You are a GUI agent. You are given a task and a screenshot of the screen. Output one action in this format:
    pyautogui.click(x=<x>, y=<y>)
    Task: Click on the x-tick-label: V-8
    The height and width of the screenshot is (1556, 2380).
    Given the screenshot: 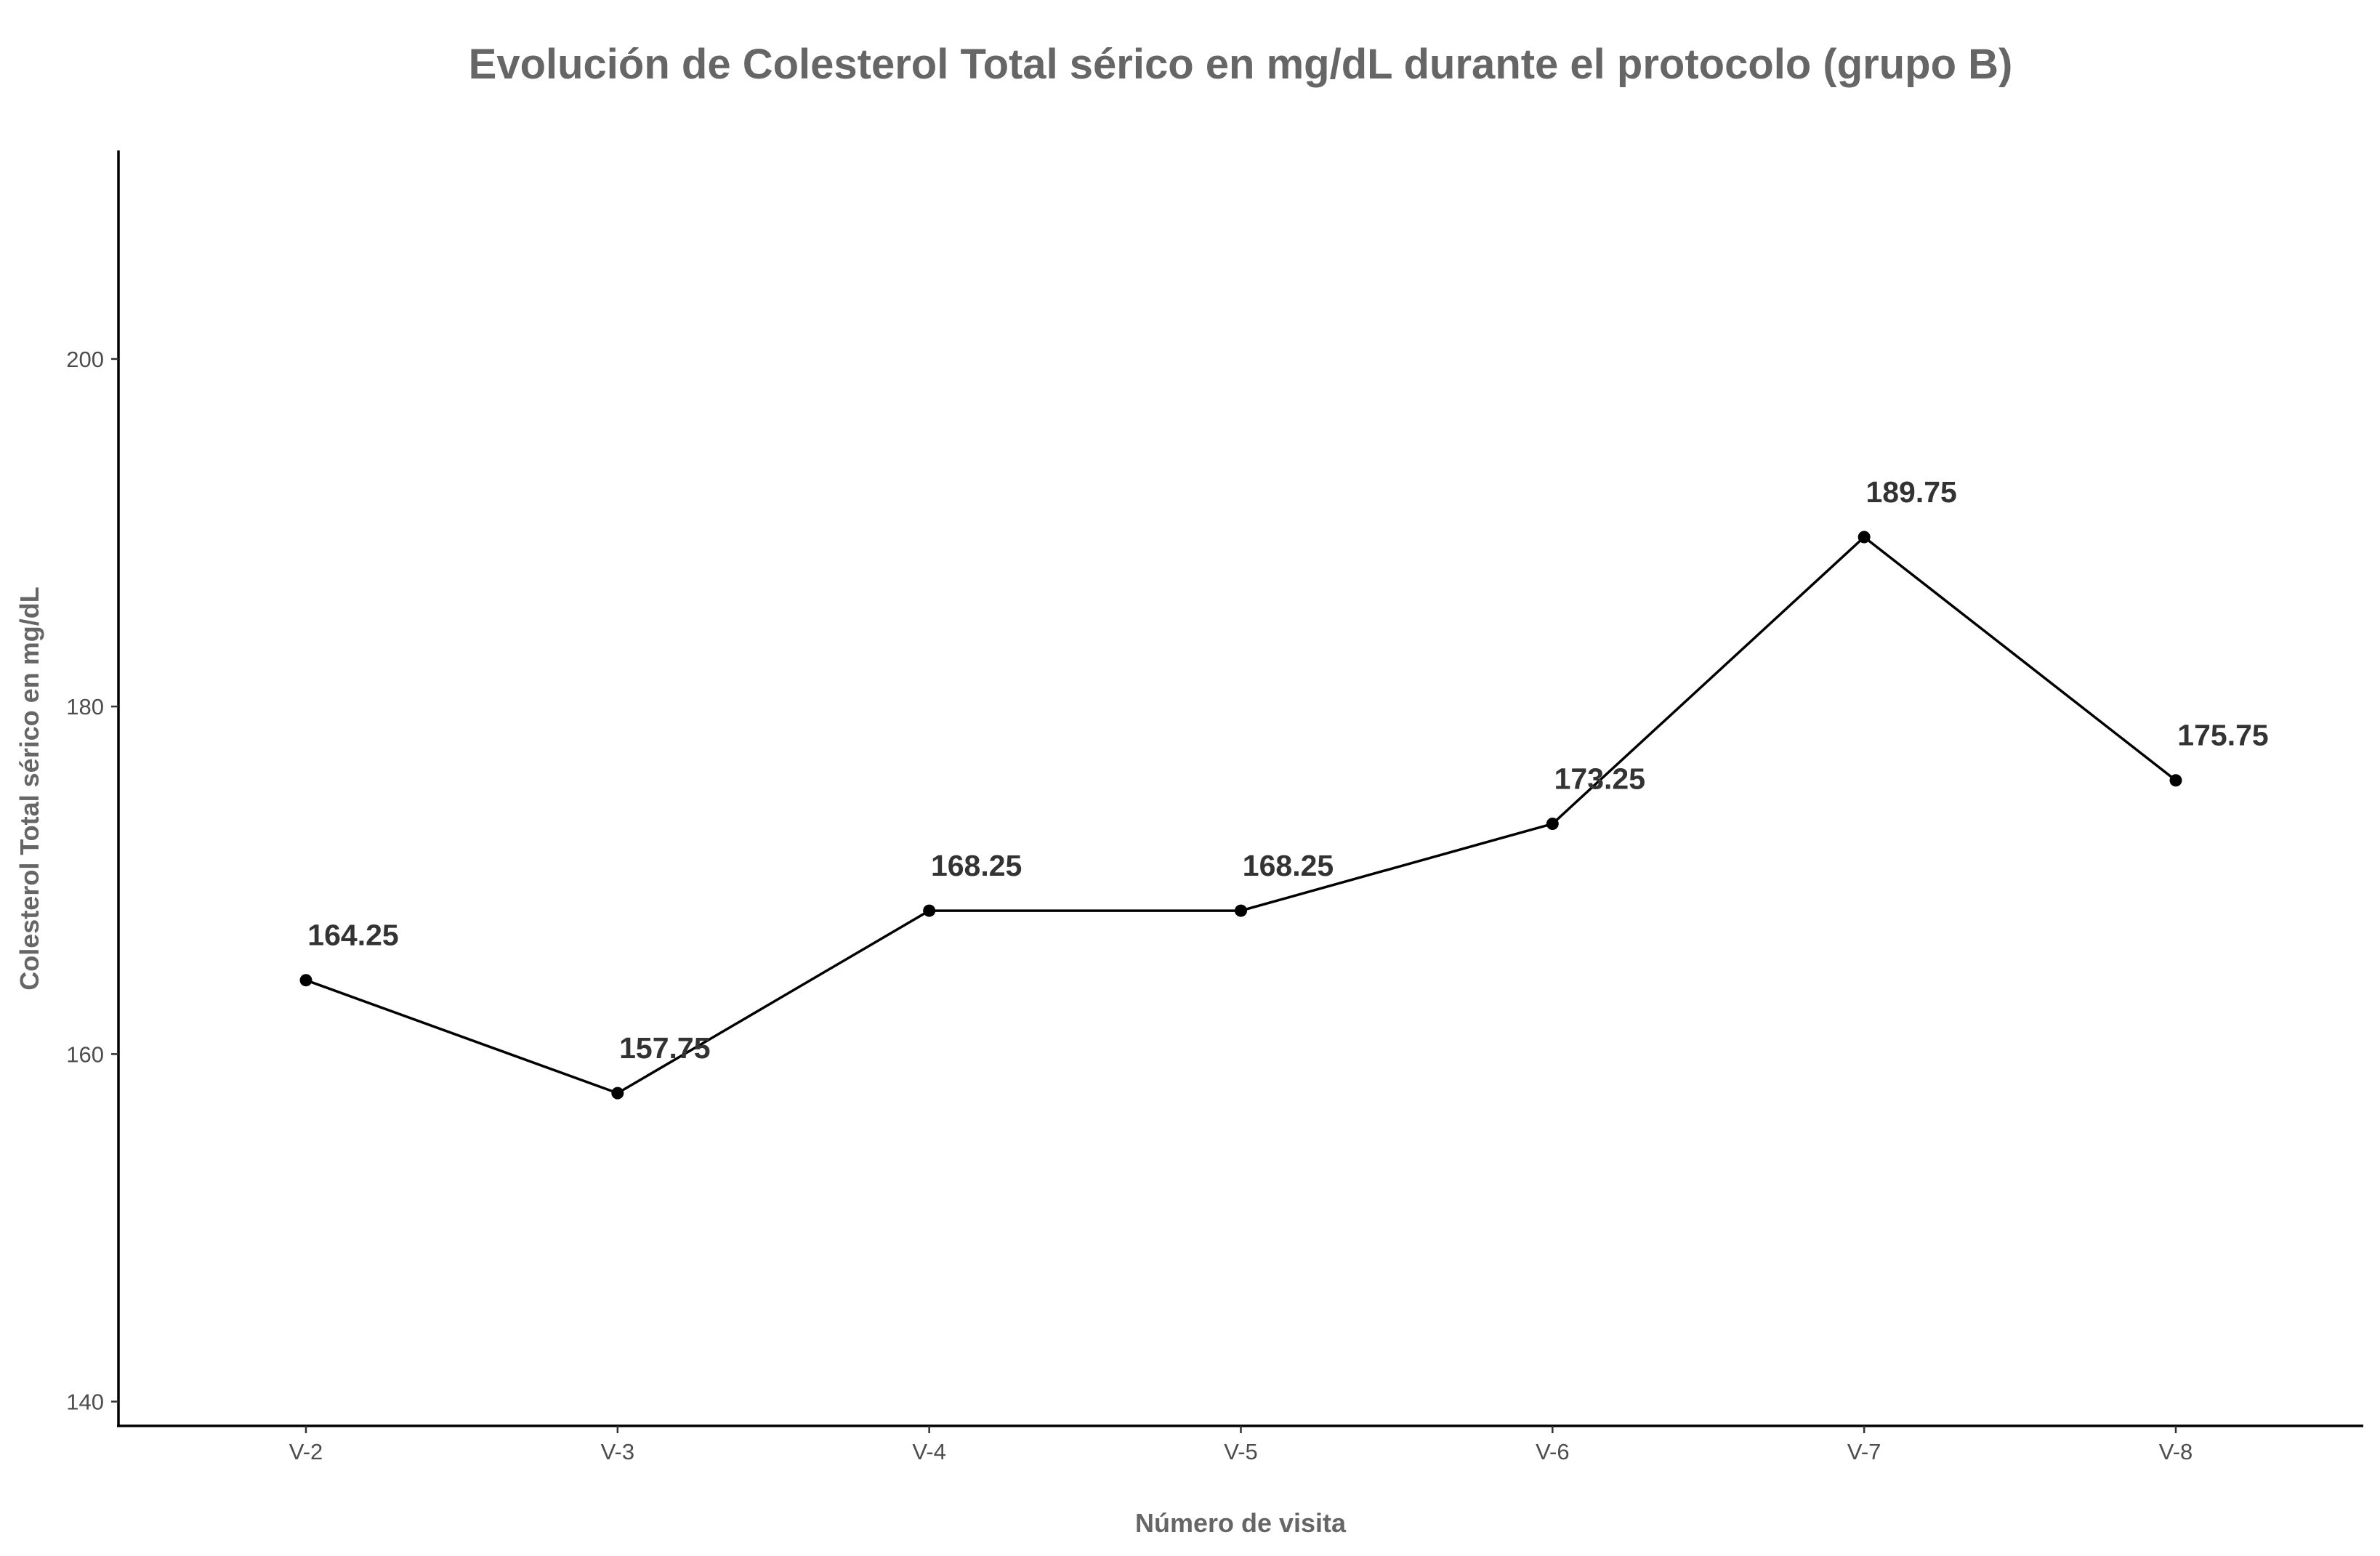 What is the action you would take?
    pyautogui.click(x=2176, y=1451)
    